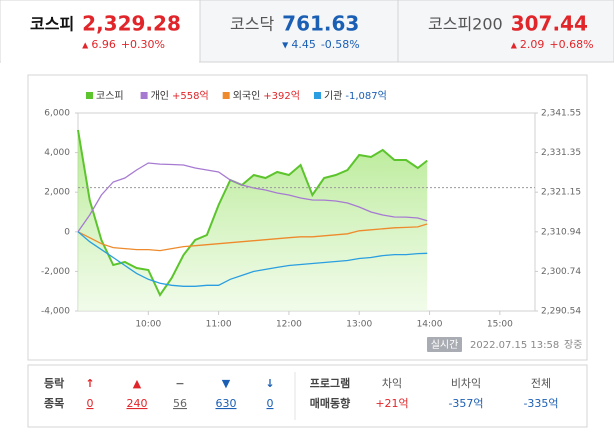 The image size is (614, 447). Describe the element at coordinates (466, 383) in the screenshot. I see `program-label: 비차익` at that location.